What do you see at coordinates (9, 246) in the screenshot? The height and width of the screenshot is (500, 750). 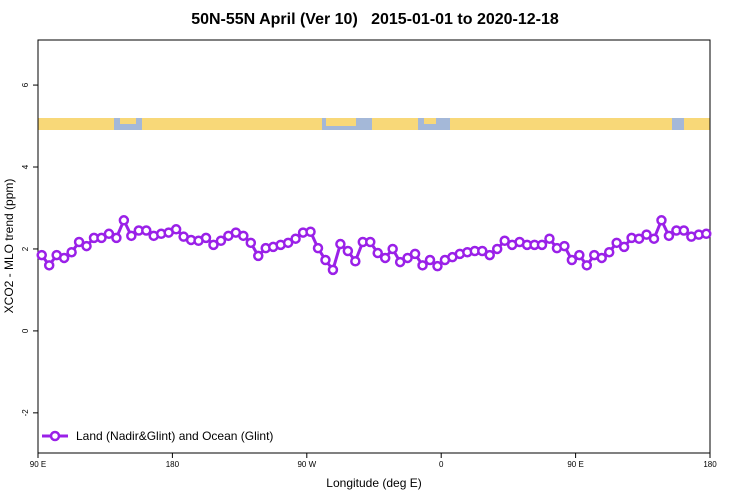 I see `y-axis-label: XCO2 - MLO trend (ppm)` at bounding box center [9, 246].